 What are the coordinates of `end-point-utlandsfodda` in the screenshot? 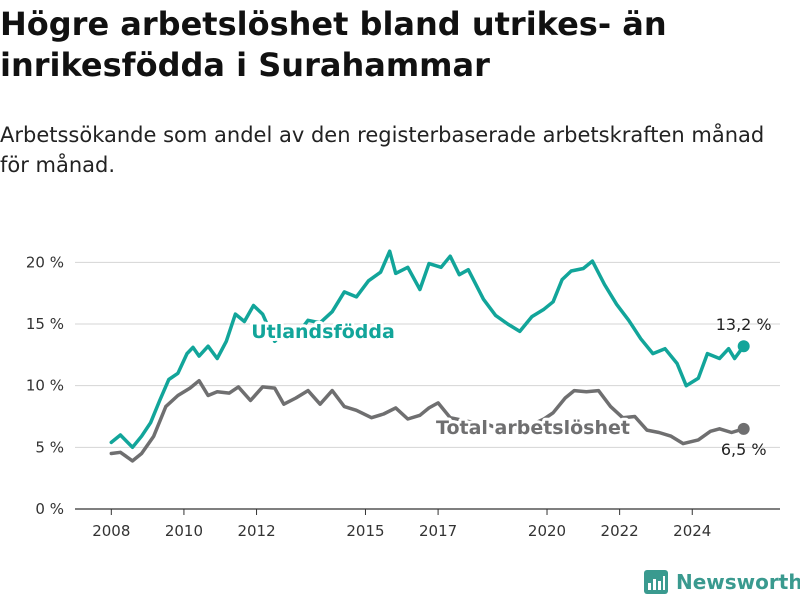 It's located at (743, 346).